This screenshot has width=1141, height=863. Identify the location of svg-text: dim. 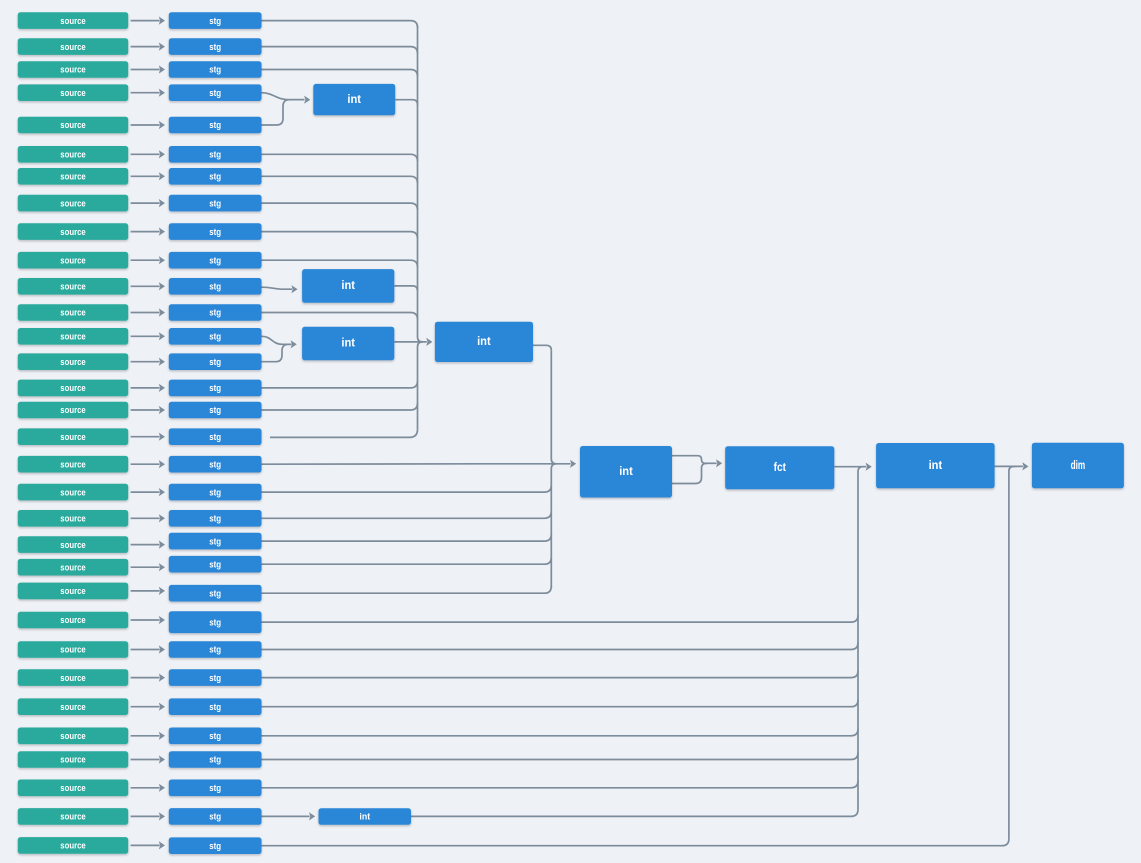
(1078, 466).